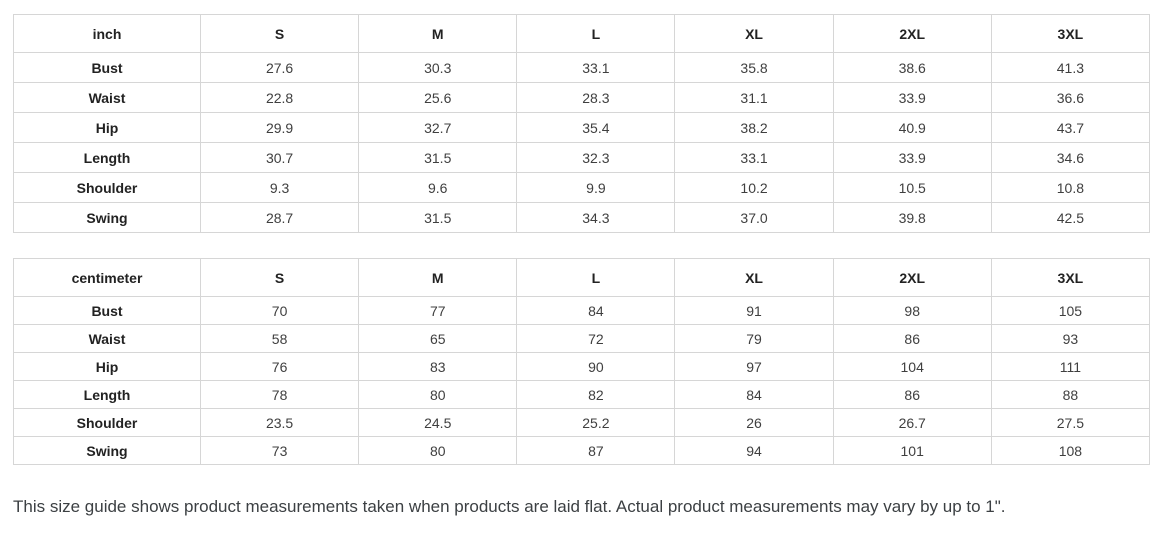 This screenshot has width=1166, height=560. Describe the element at coordinates (279, 157) in the screenshot. I see `measurement-value: 30.7` at that location.